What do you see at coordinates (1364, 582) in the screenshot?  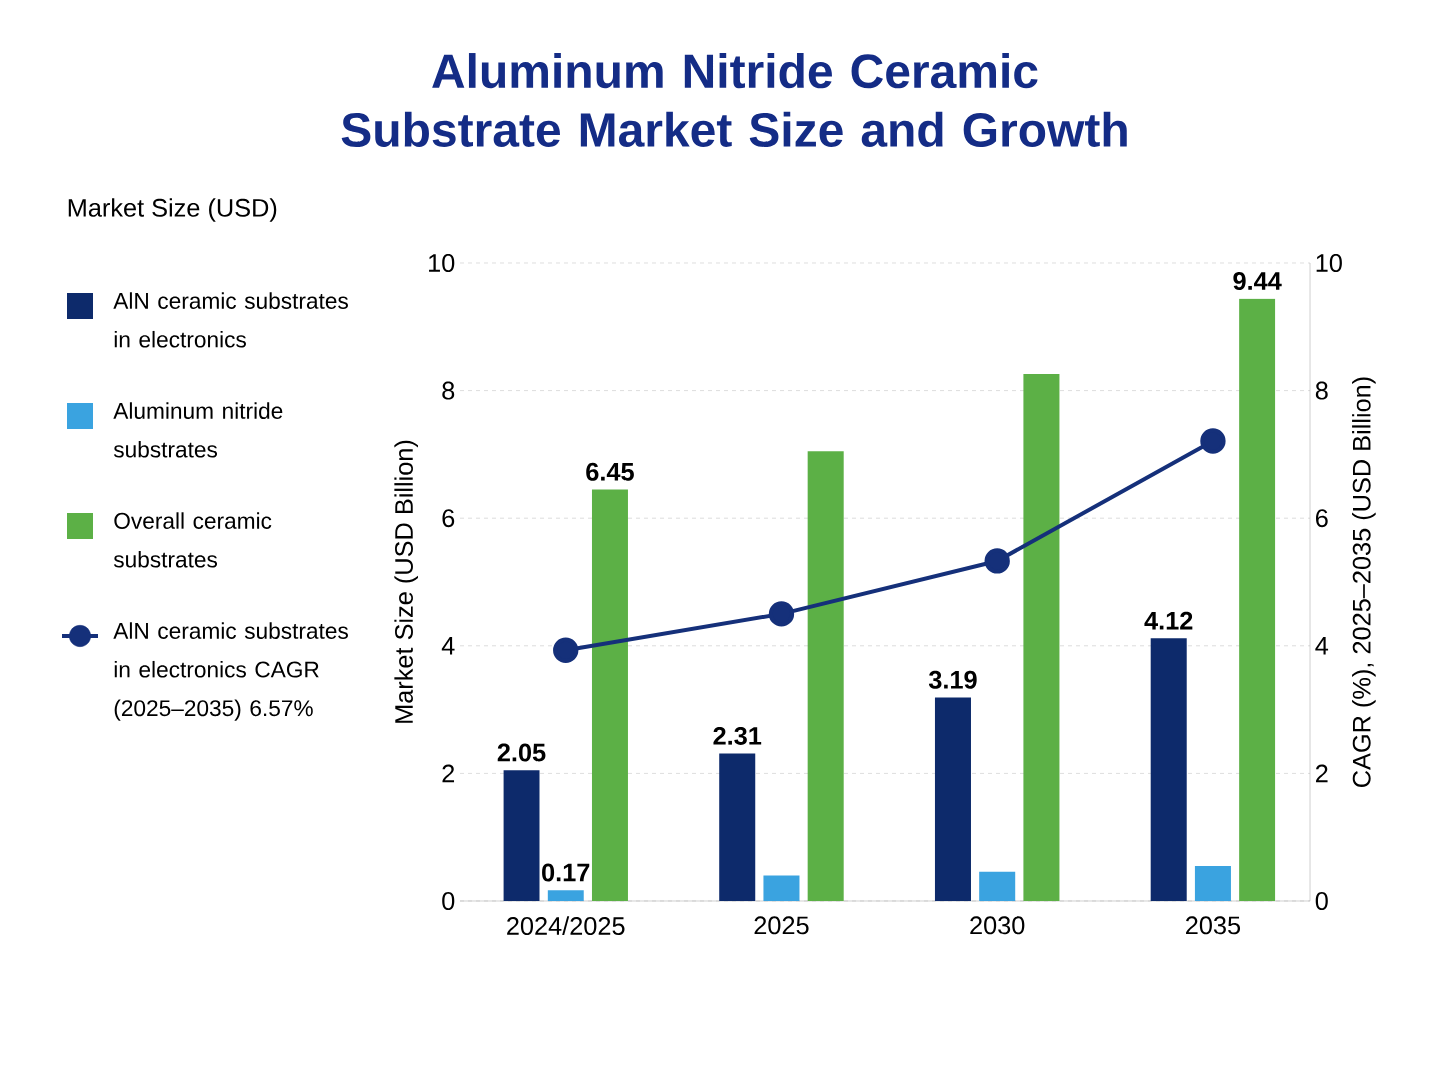 I see `y2-axis-title: CAGR (%), 2025–2035 (USD Billion)` at bounding box center [1364, 582].